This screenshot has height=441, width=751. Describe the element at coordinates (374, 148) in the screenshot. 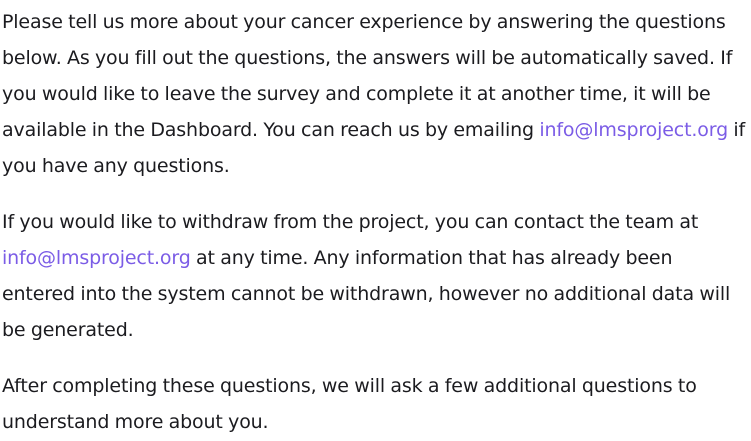

I see `intro-text-after-email: if you have any questions.` at that location.